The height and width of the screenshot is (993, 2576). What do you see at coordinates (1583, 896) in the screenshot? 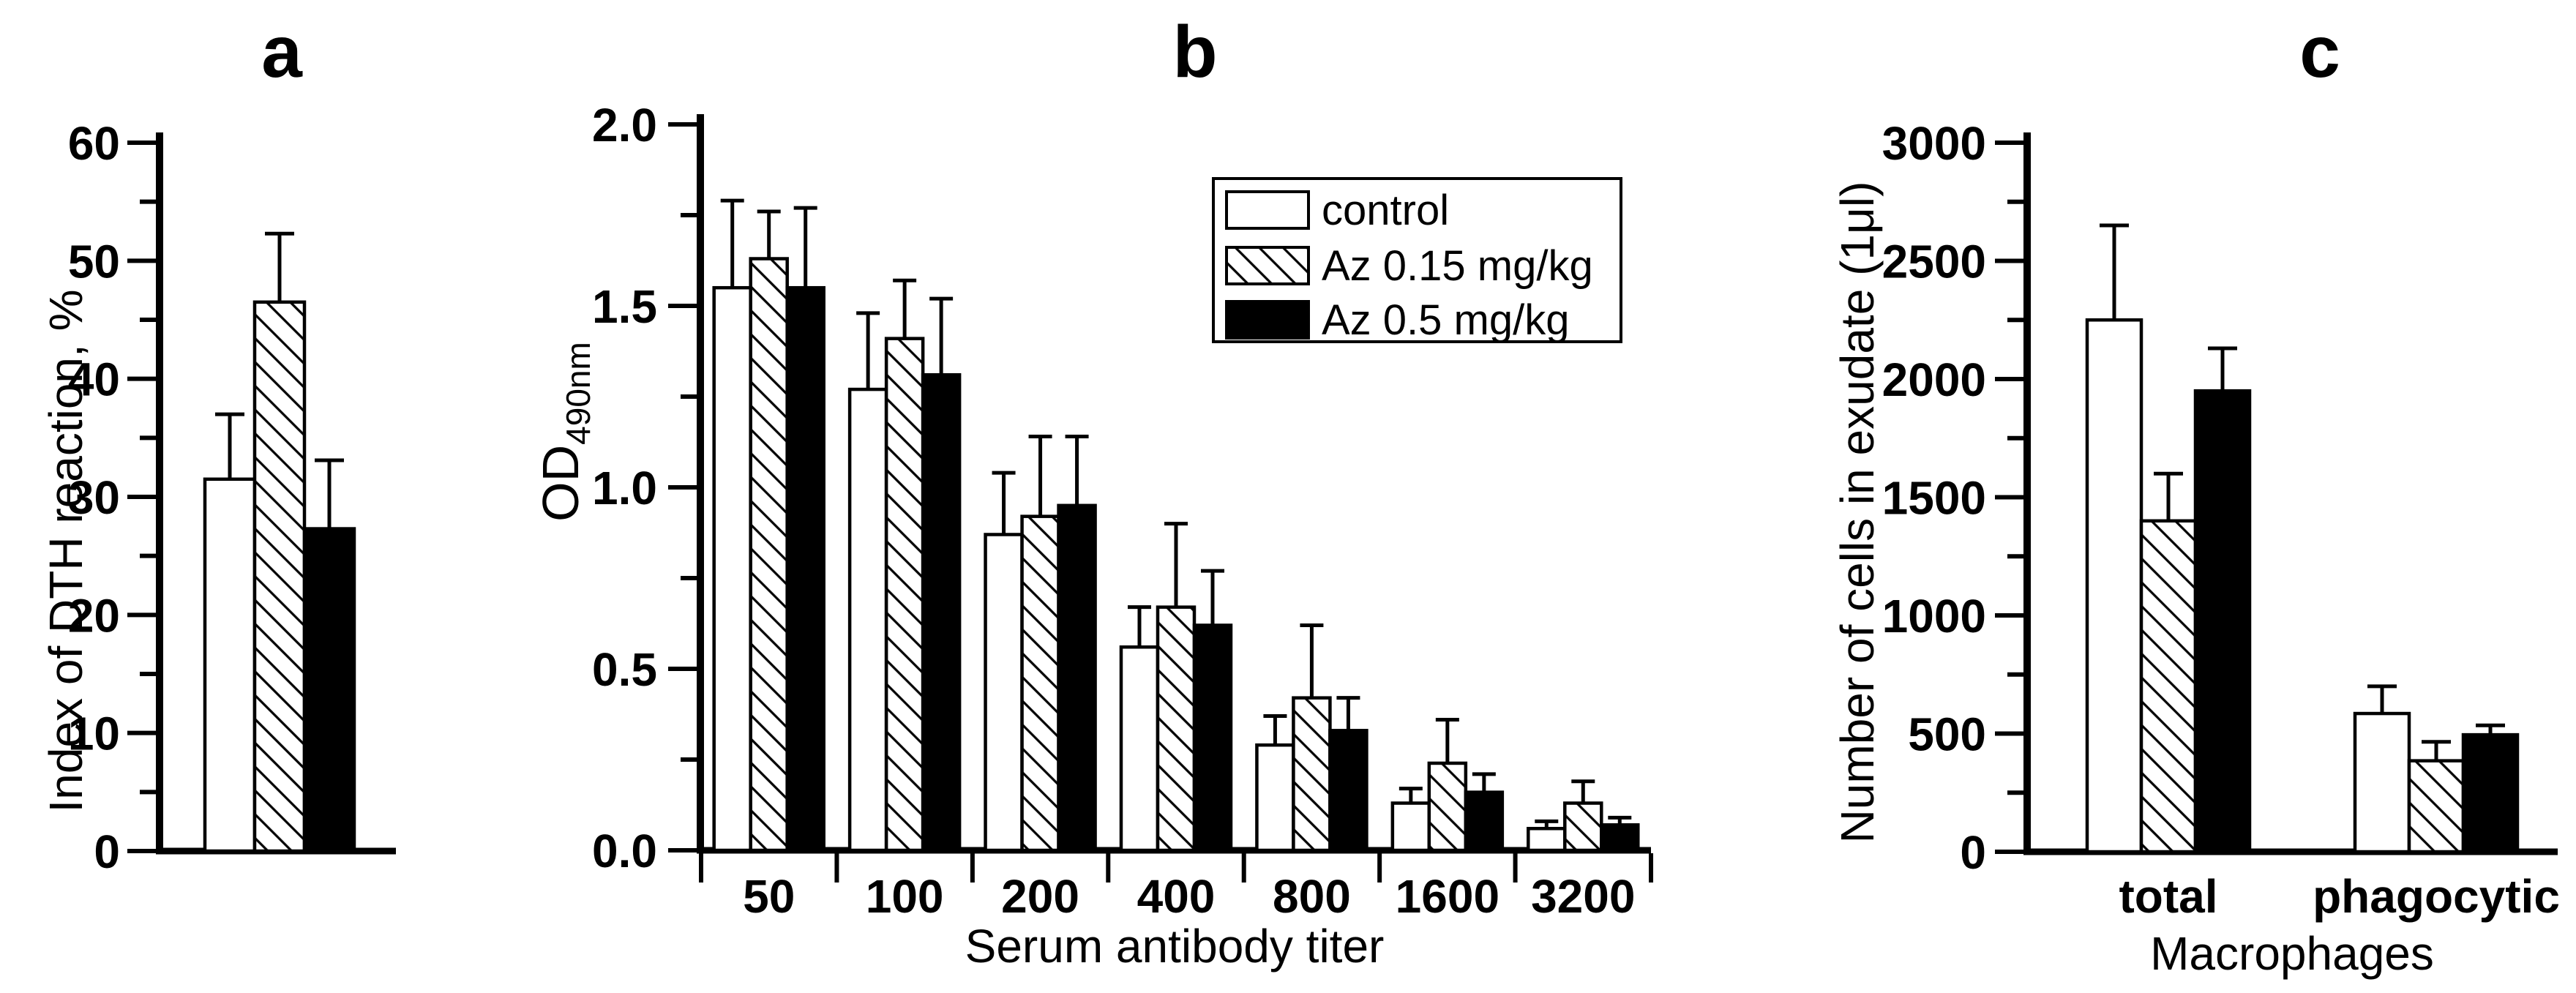
I see `x-category-label-b: 3200` at bounding box center [1583, 896].